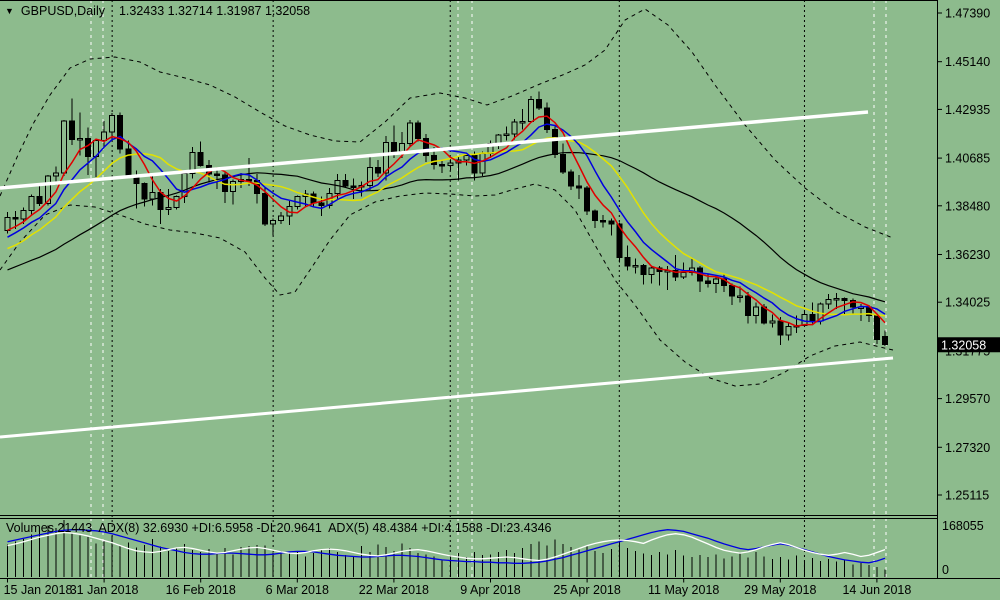 The width and height of the screenshot is (1000, 600). What do you see at coordinates (297, 590) in the screenshot?
I see `date-axis-label: 6 Mar 2018` at bounding box center [297, 590].